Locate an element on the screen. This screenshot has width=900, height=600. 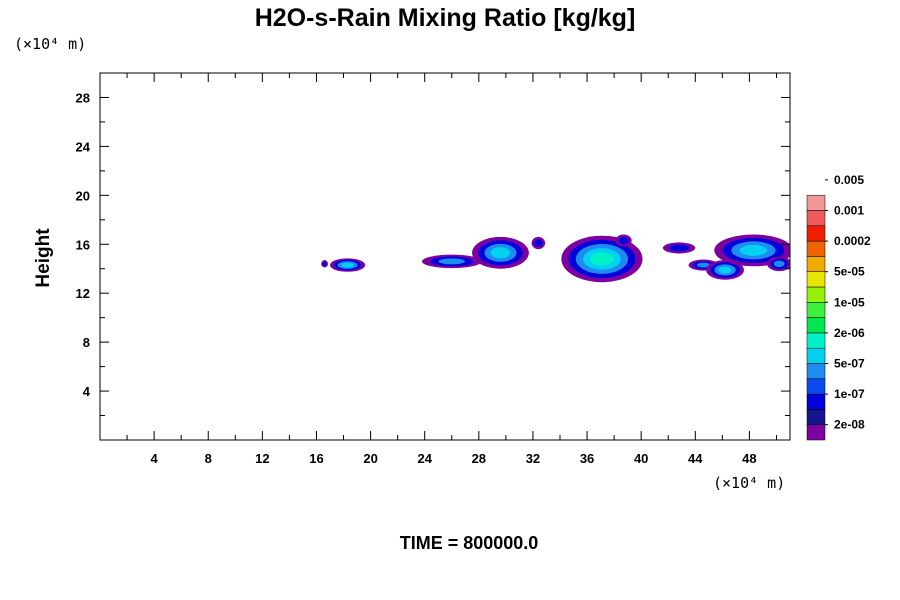
x-tick-label: 44 is located at coordinates (695, 458).